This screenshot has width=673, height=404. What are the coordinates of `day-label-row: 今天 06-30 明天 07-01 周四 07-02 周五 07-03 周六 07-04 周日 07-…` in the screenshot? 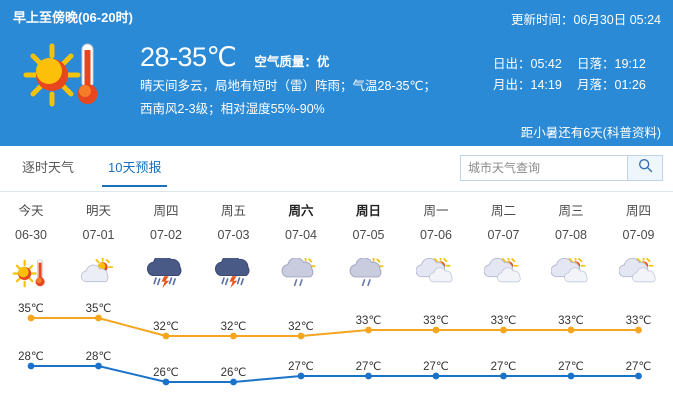 It's located at (336, 221).